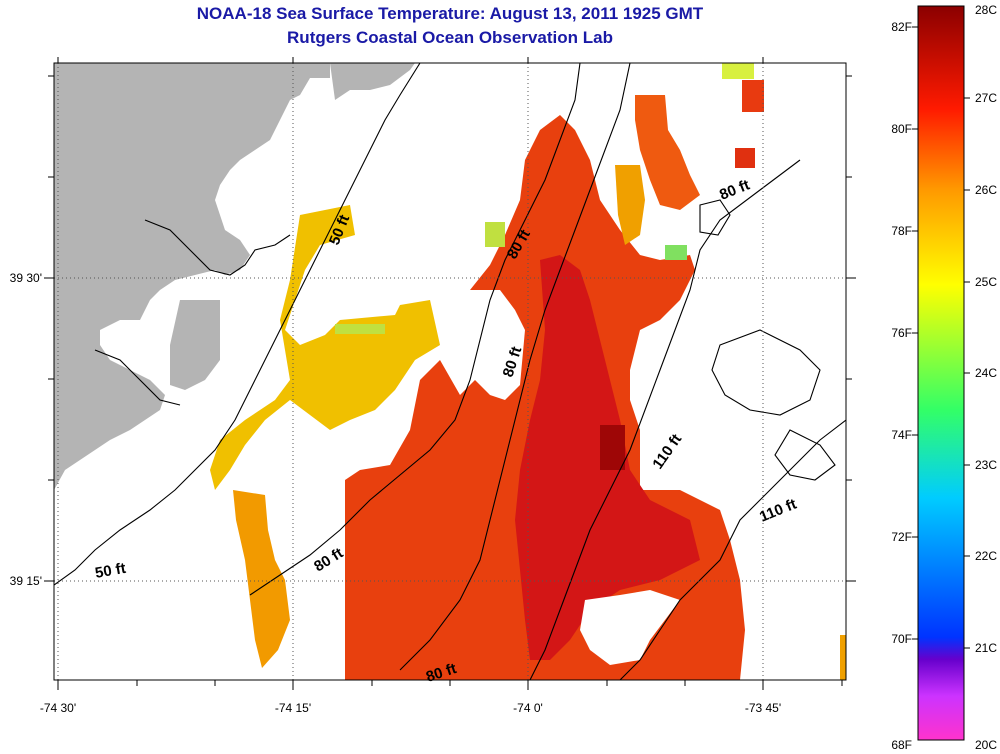 This screenshot has width=1000, height=754. What do you see at coordinates (325, 347) in the screenshot?
I see `sst-cool-strip` at bounding box center [325, 347].